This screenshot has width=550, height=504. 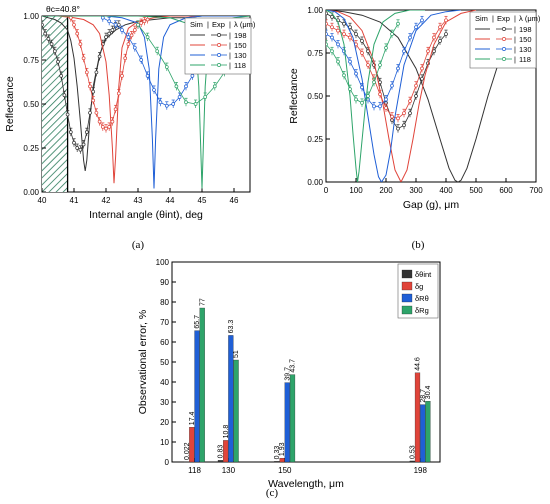 What do you see at coordinates (315, 96) in the screenshot?
I see `y-tick-label: 0.50` at bounding box center [315, 96].